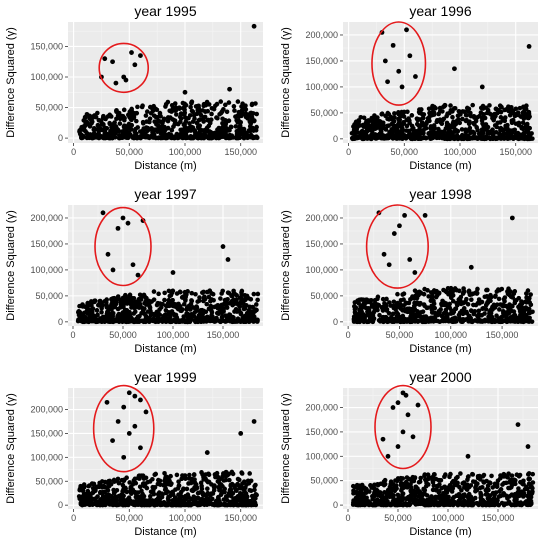 The image size is (550, 550). Describe the element at coordinates (46, 218) in the screenshot. I see `y-tick-label: 200,000` at that location.